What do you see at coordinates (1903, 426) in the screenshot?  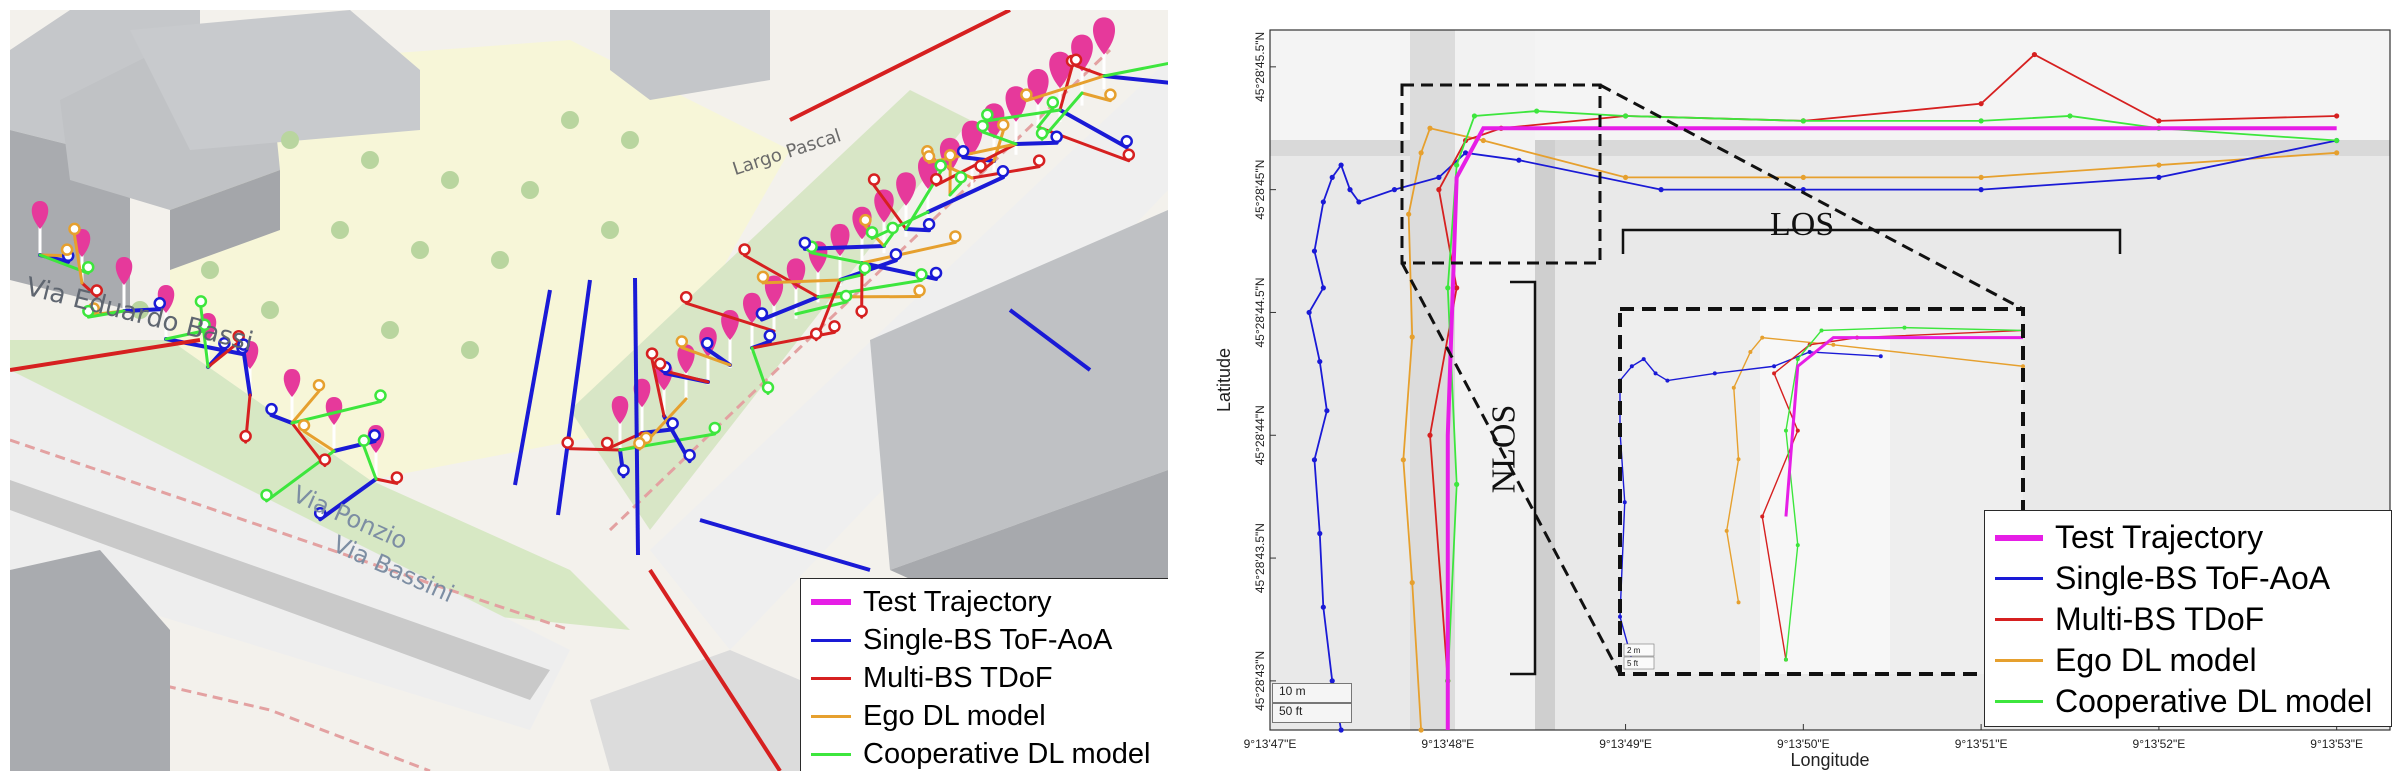 I see `series-line-test-trajectory` at bounding box center [1903, 426].